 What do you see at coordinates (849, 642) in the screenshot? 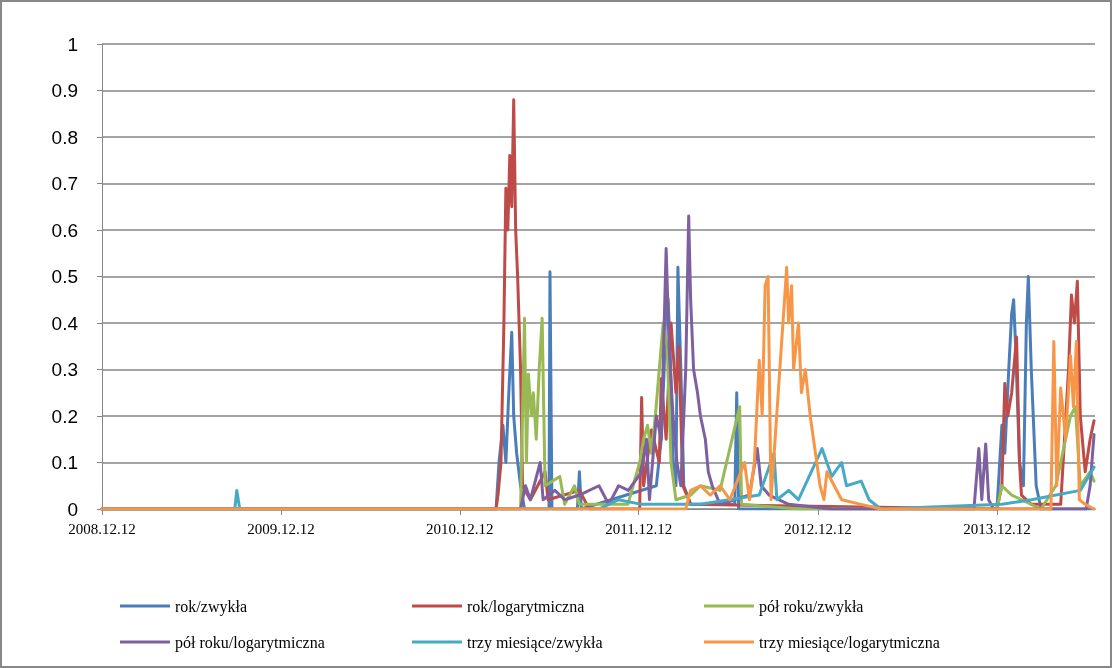
I see `legend-label: trzy miesiące/logarytmiczna` at bounding box center [849, 642].